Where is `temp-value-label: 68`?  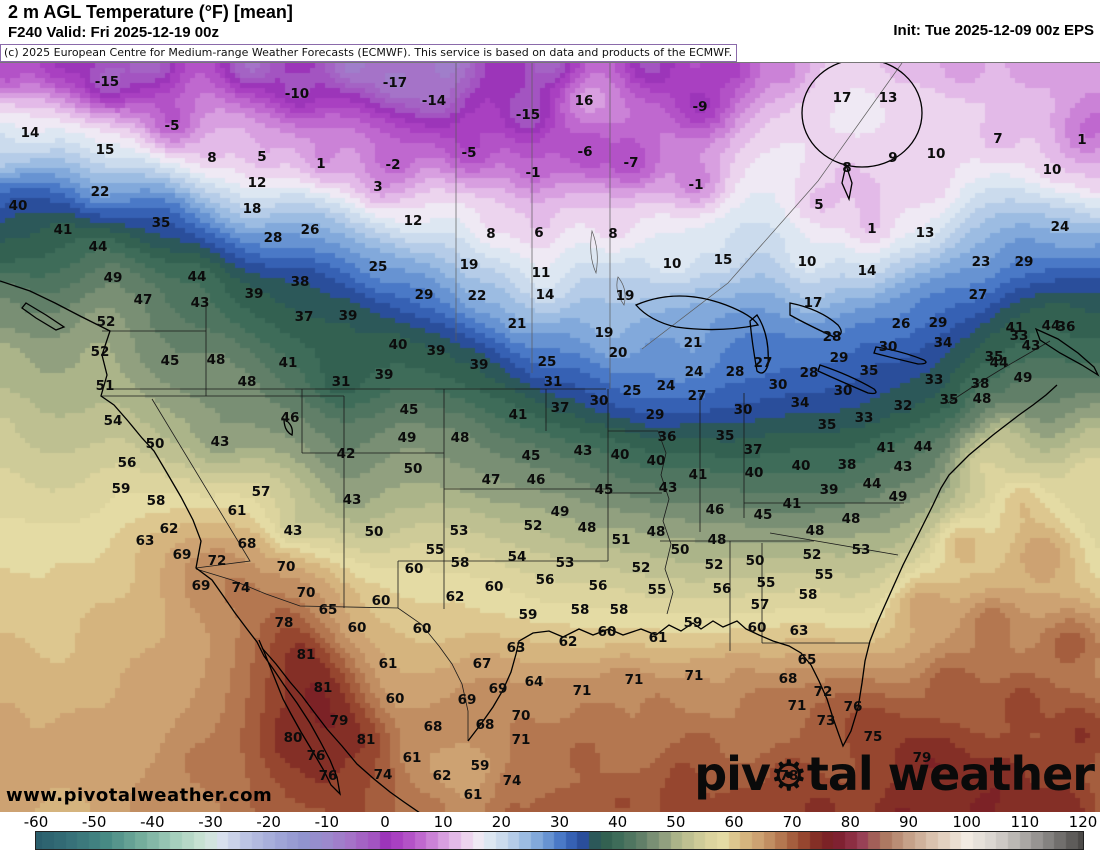
temp-value-label: 68 is located at coordinates (247, 544).